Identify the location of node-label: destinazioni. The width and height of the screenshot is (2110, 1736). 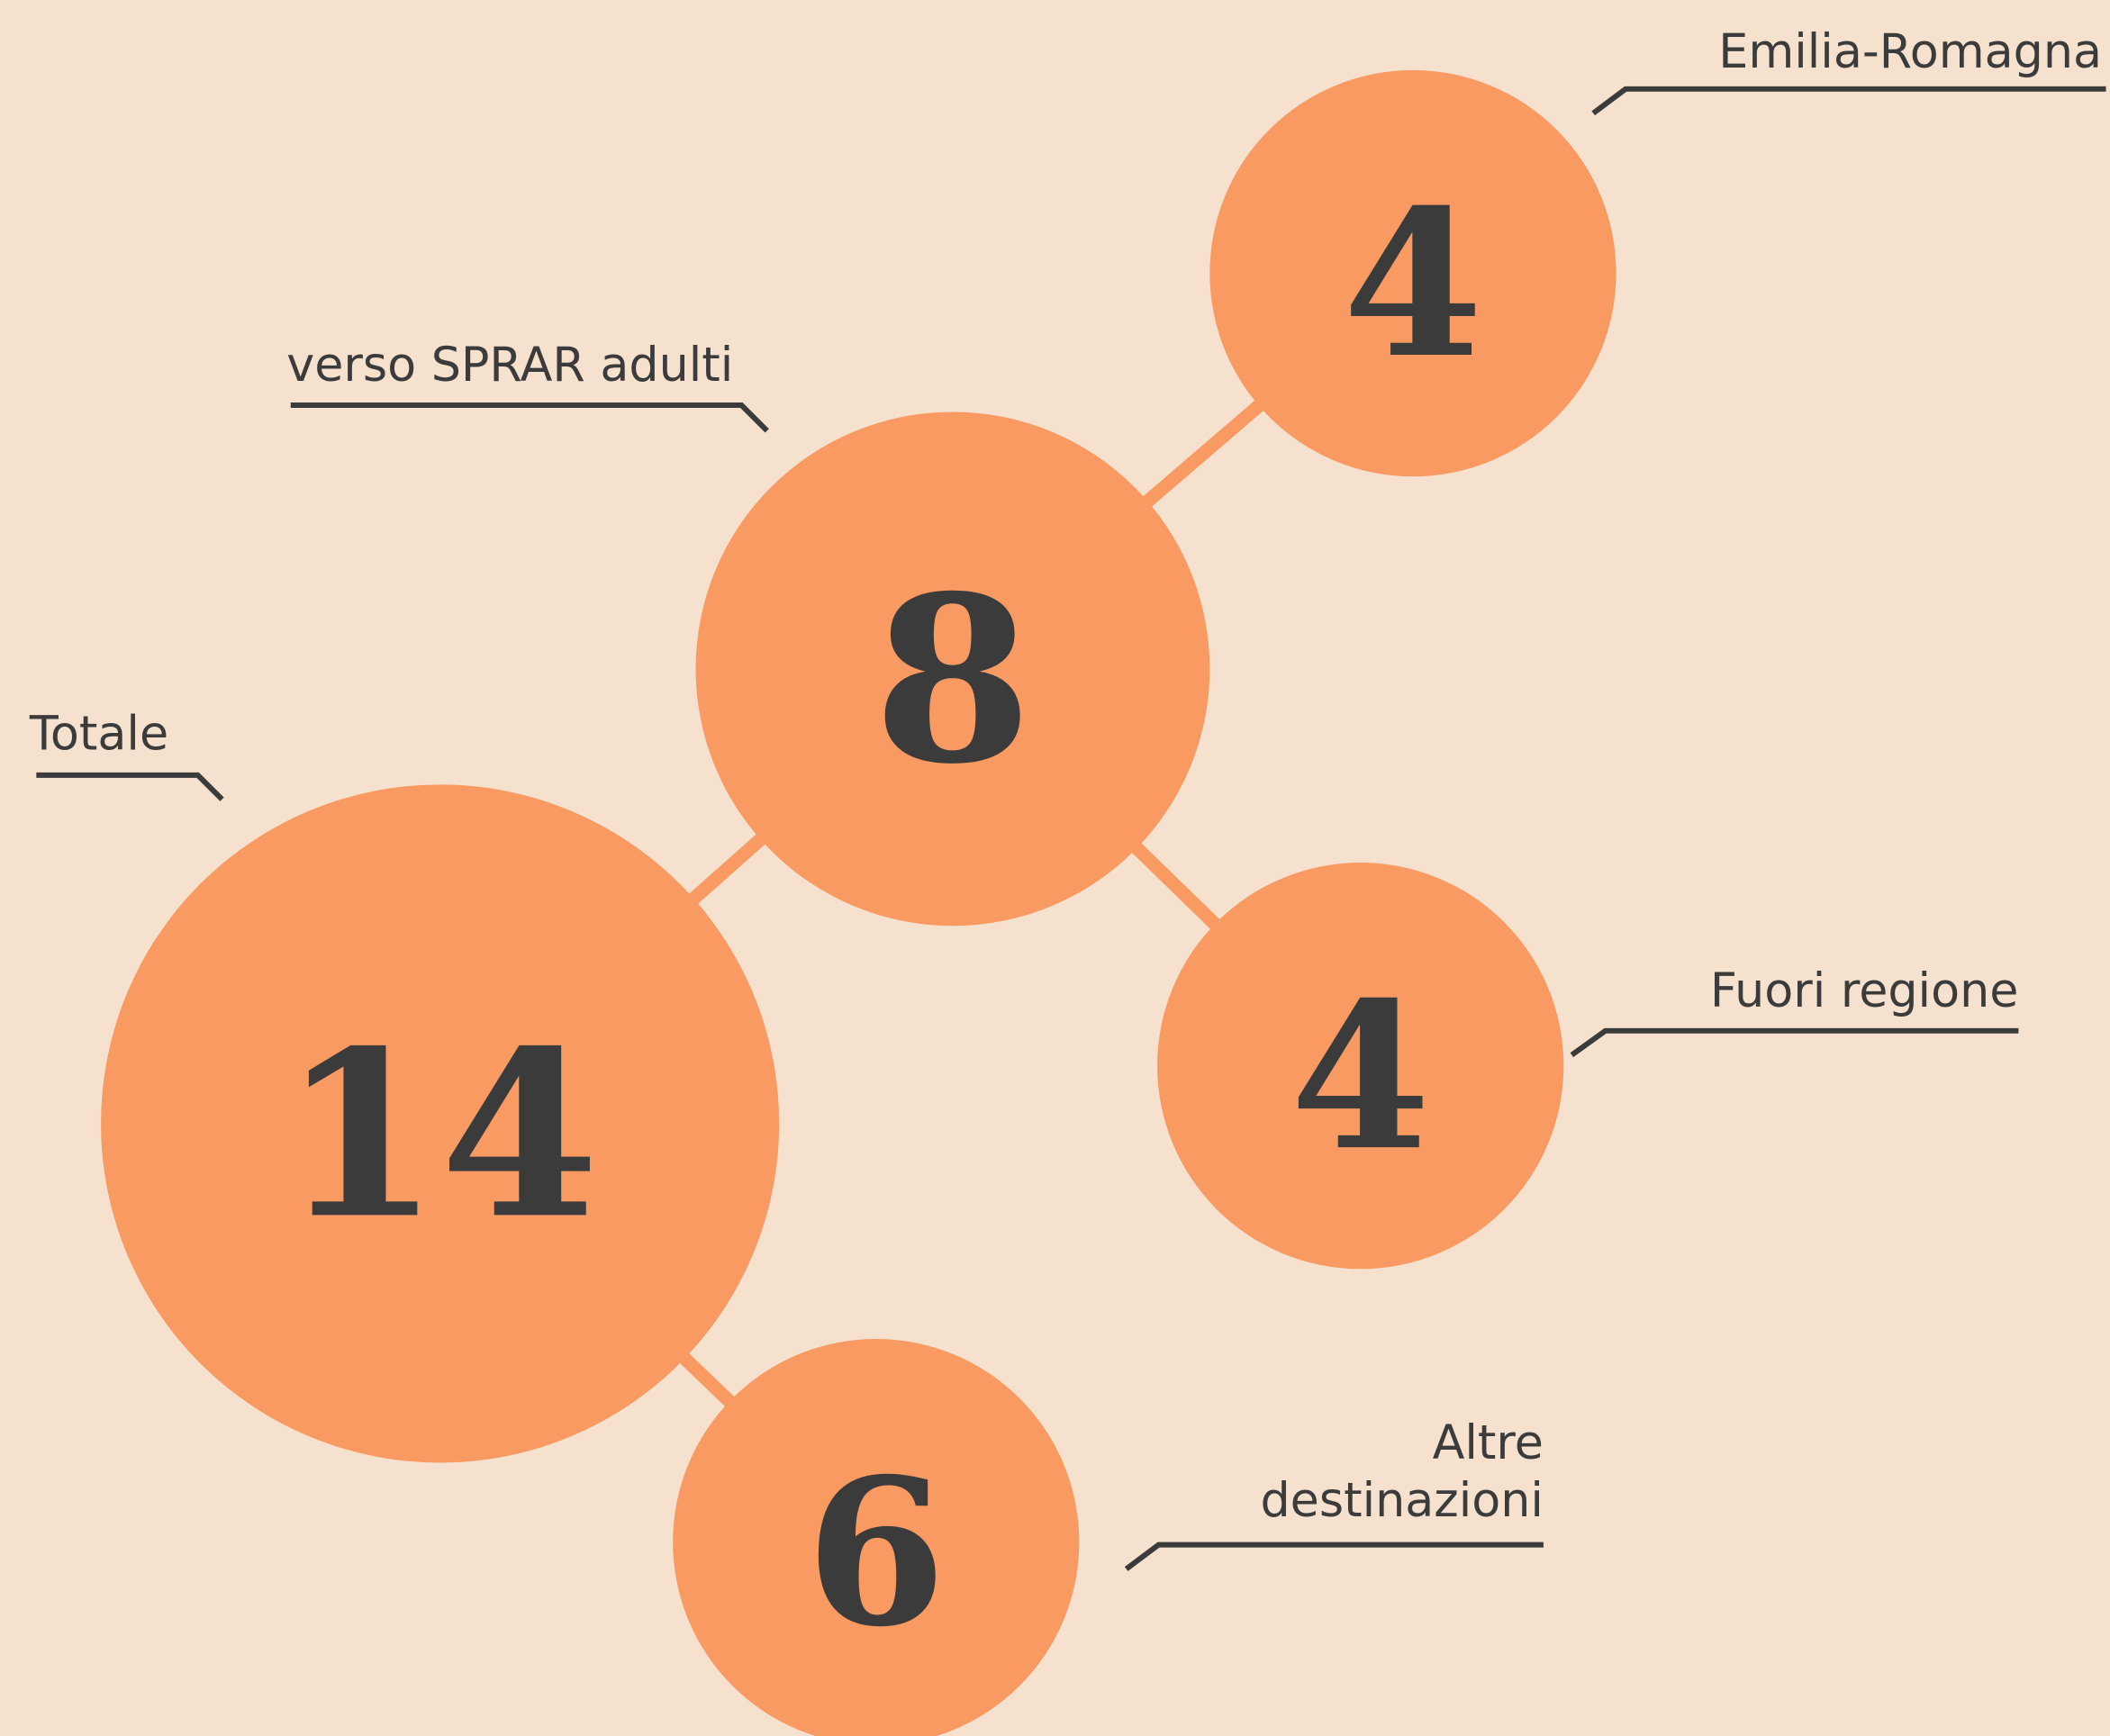
(1403, 1500).